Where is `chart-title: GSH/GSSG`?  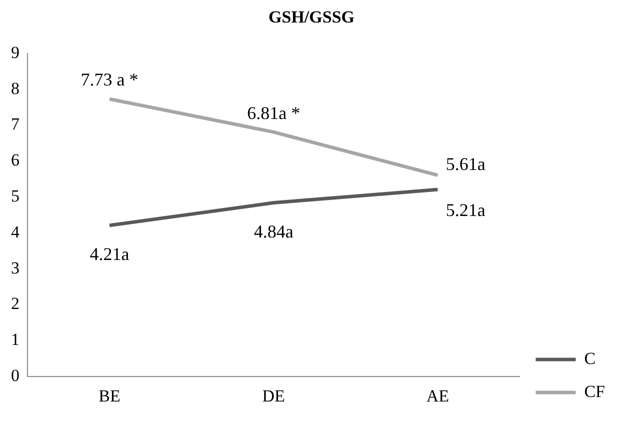
chart-title: GSH/GSSG is located at coordinates (311, 17).